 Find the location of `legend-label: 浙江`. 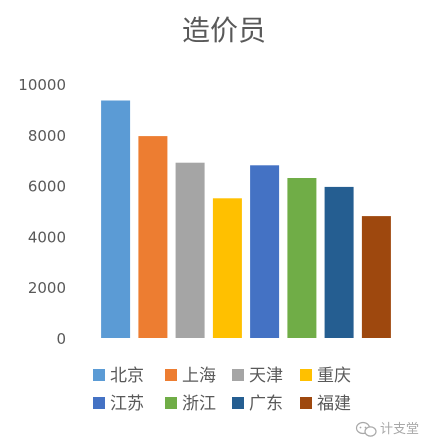

legend-label: 浙江 is located at coordinates (199, 404).